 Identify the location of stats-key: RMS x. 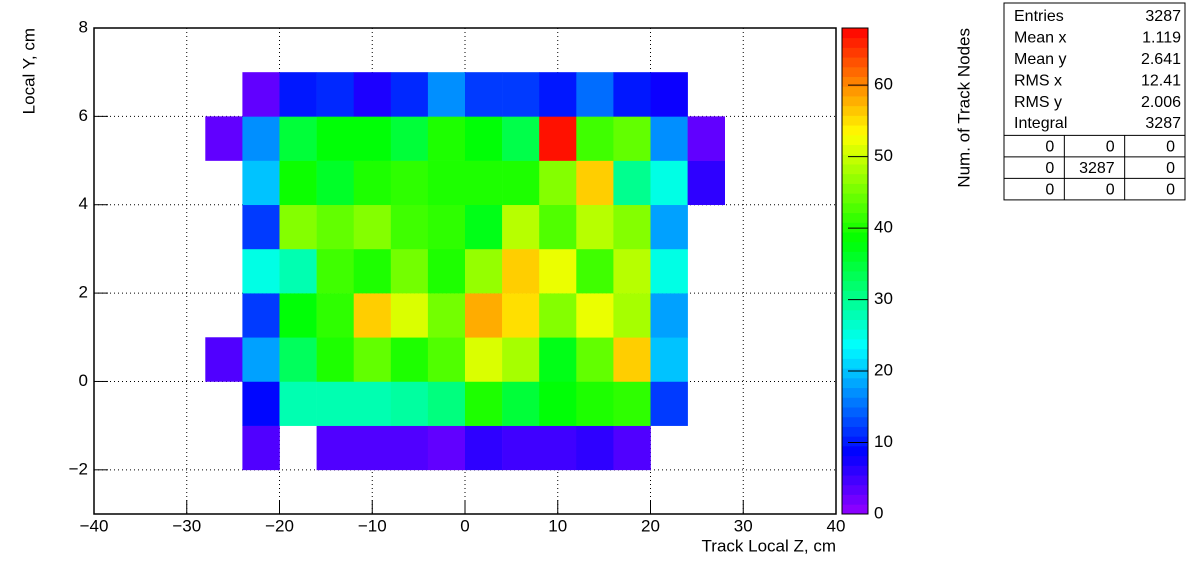
(1038, 80).